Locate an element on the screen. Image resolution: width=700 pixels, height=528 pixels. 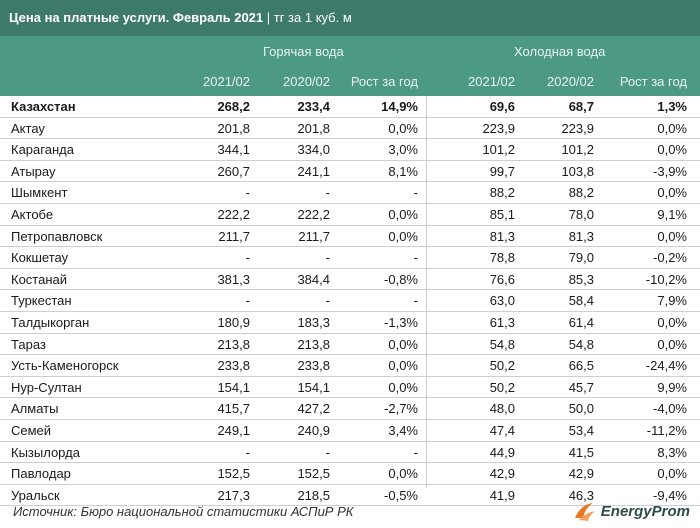
cold-2020-value: 68,7 is located at coordinates (581, 106).